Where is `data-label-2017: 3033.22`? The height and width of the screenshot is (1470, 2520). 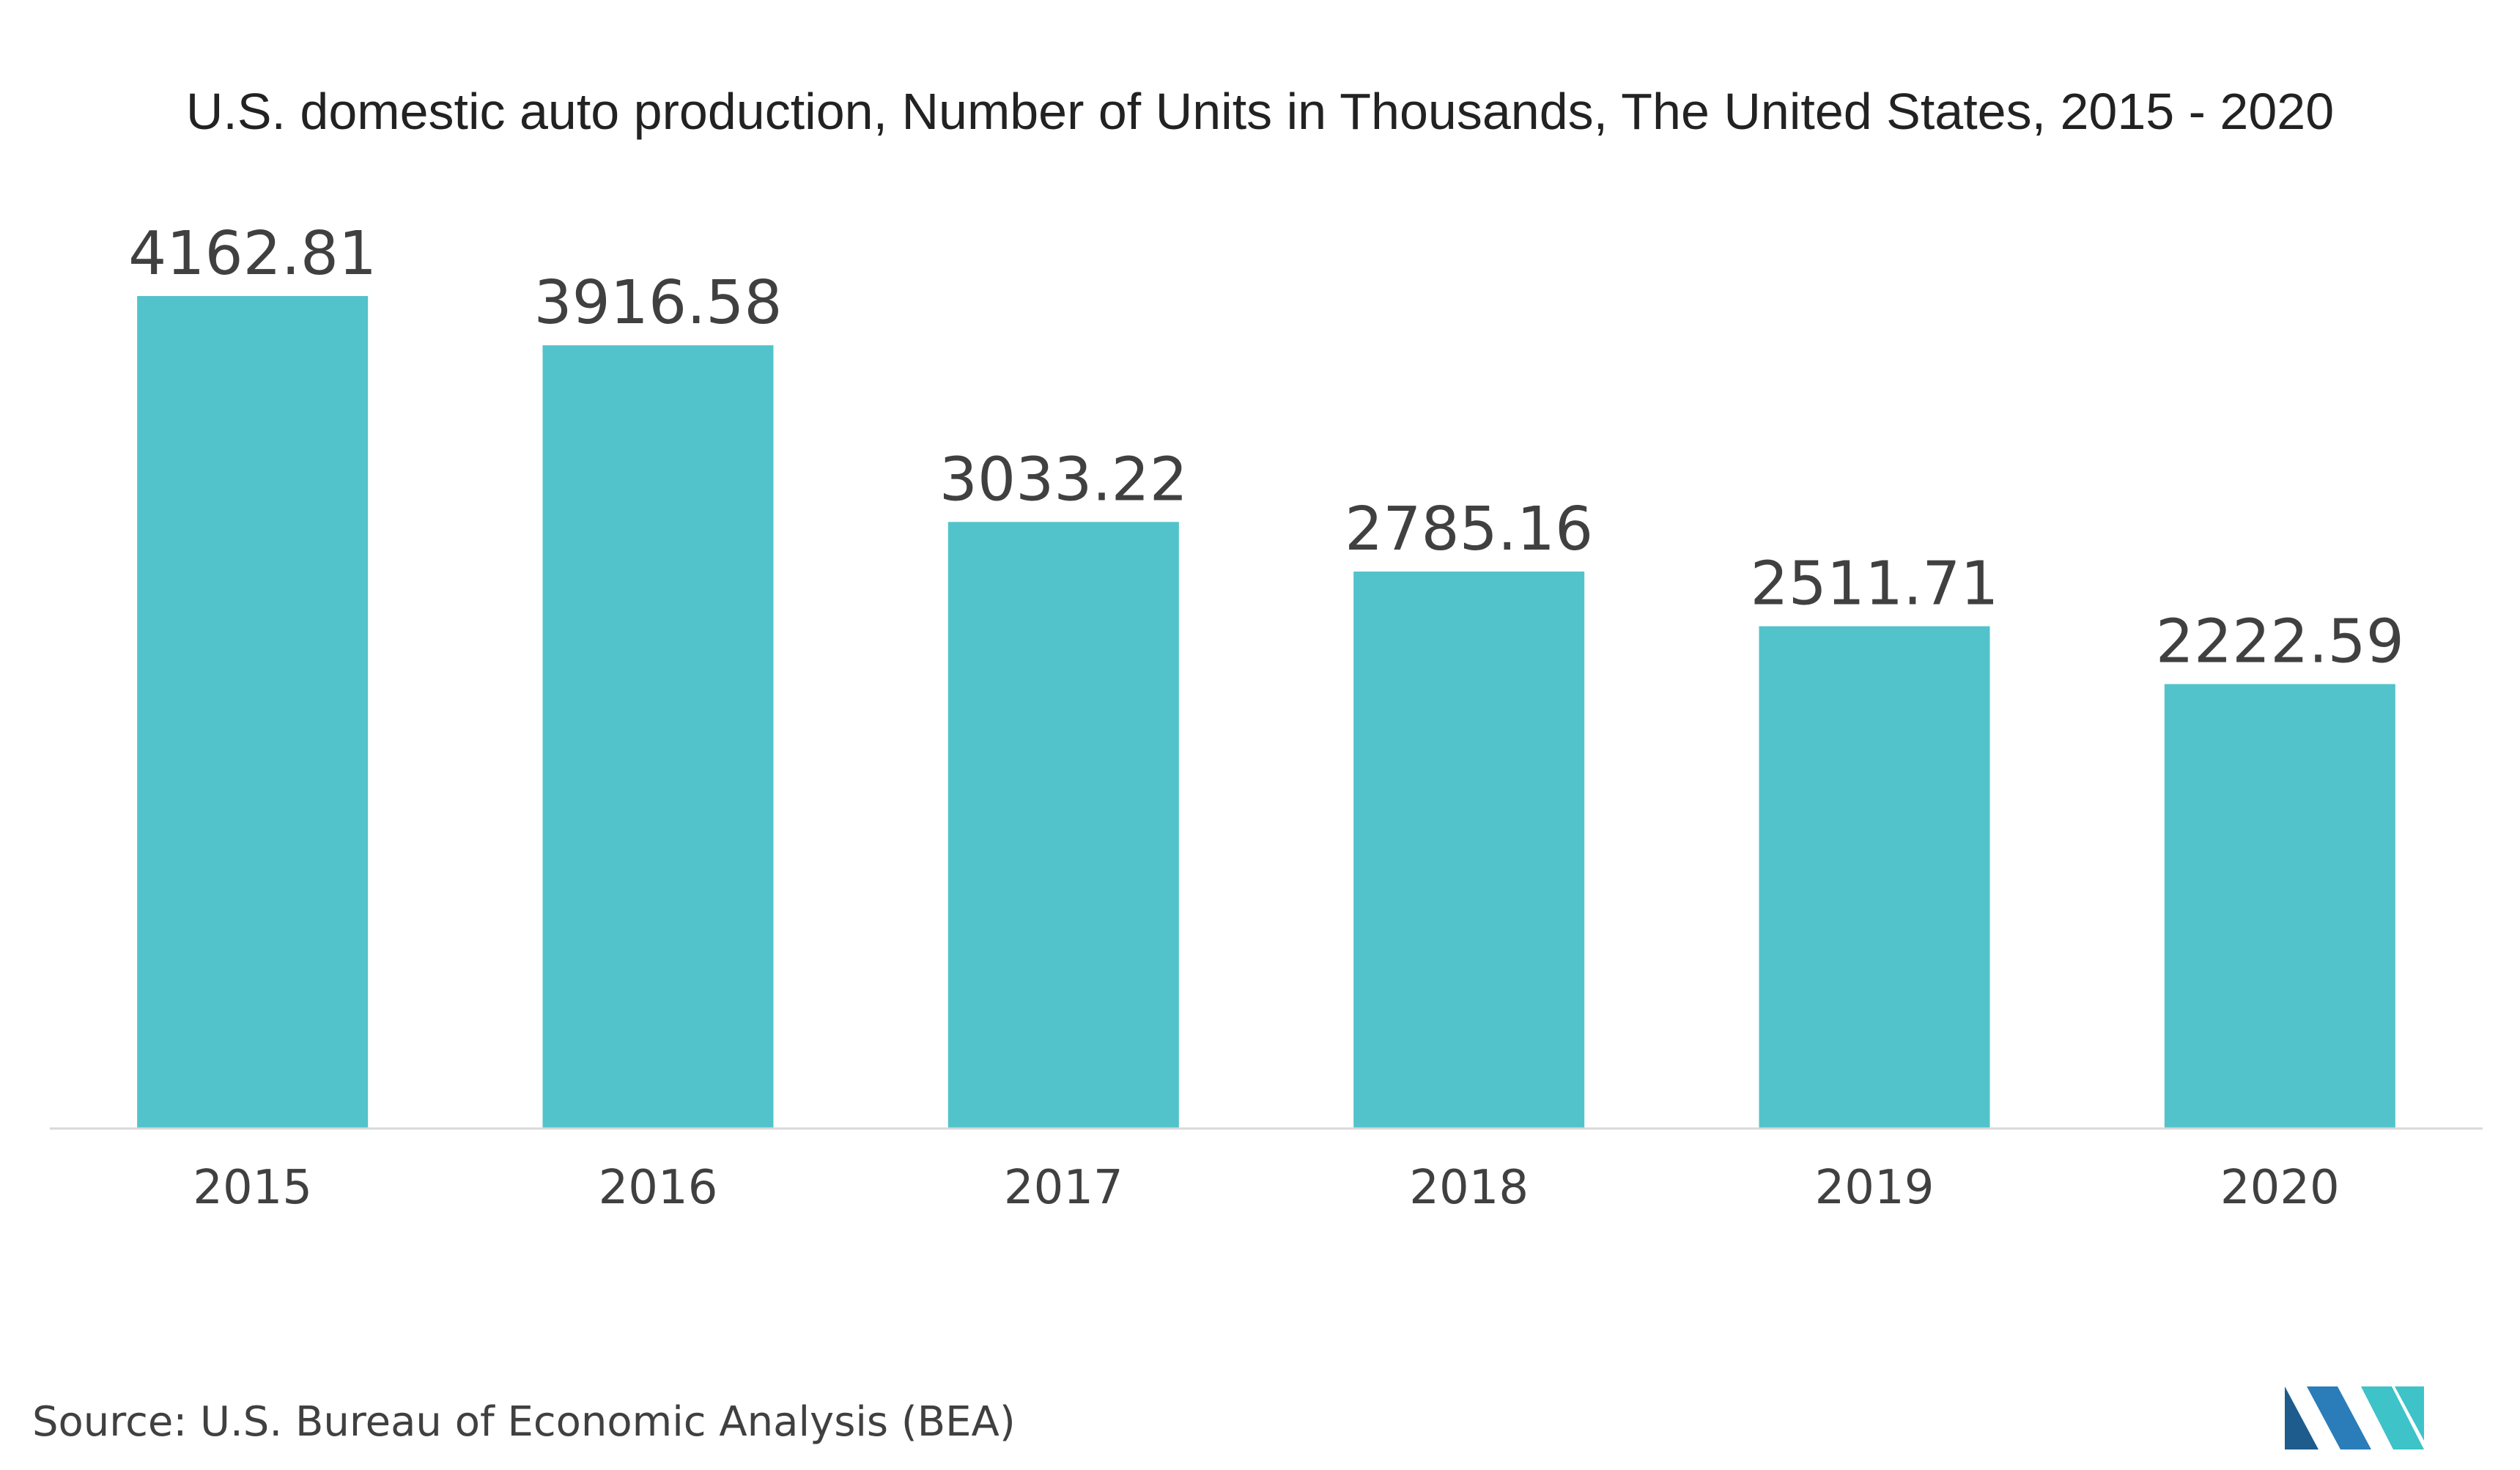
data-label-2017: 3033.22 is located at coordinates (1063, 479).